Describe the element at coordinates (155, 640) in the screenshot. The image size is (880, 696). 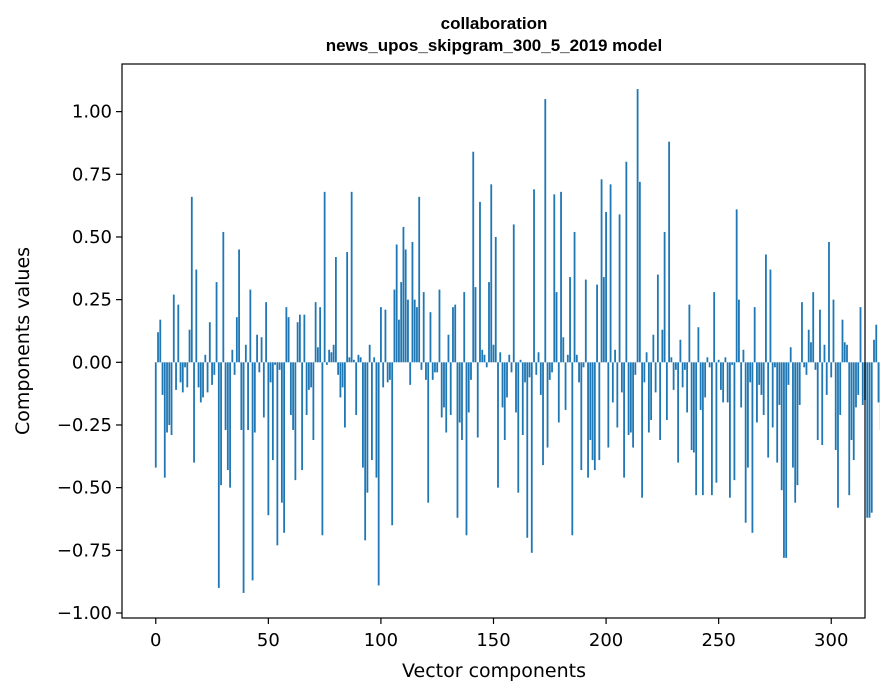
I see `x-tick-label: 0` at that location.